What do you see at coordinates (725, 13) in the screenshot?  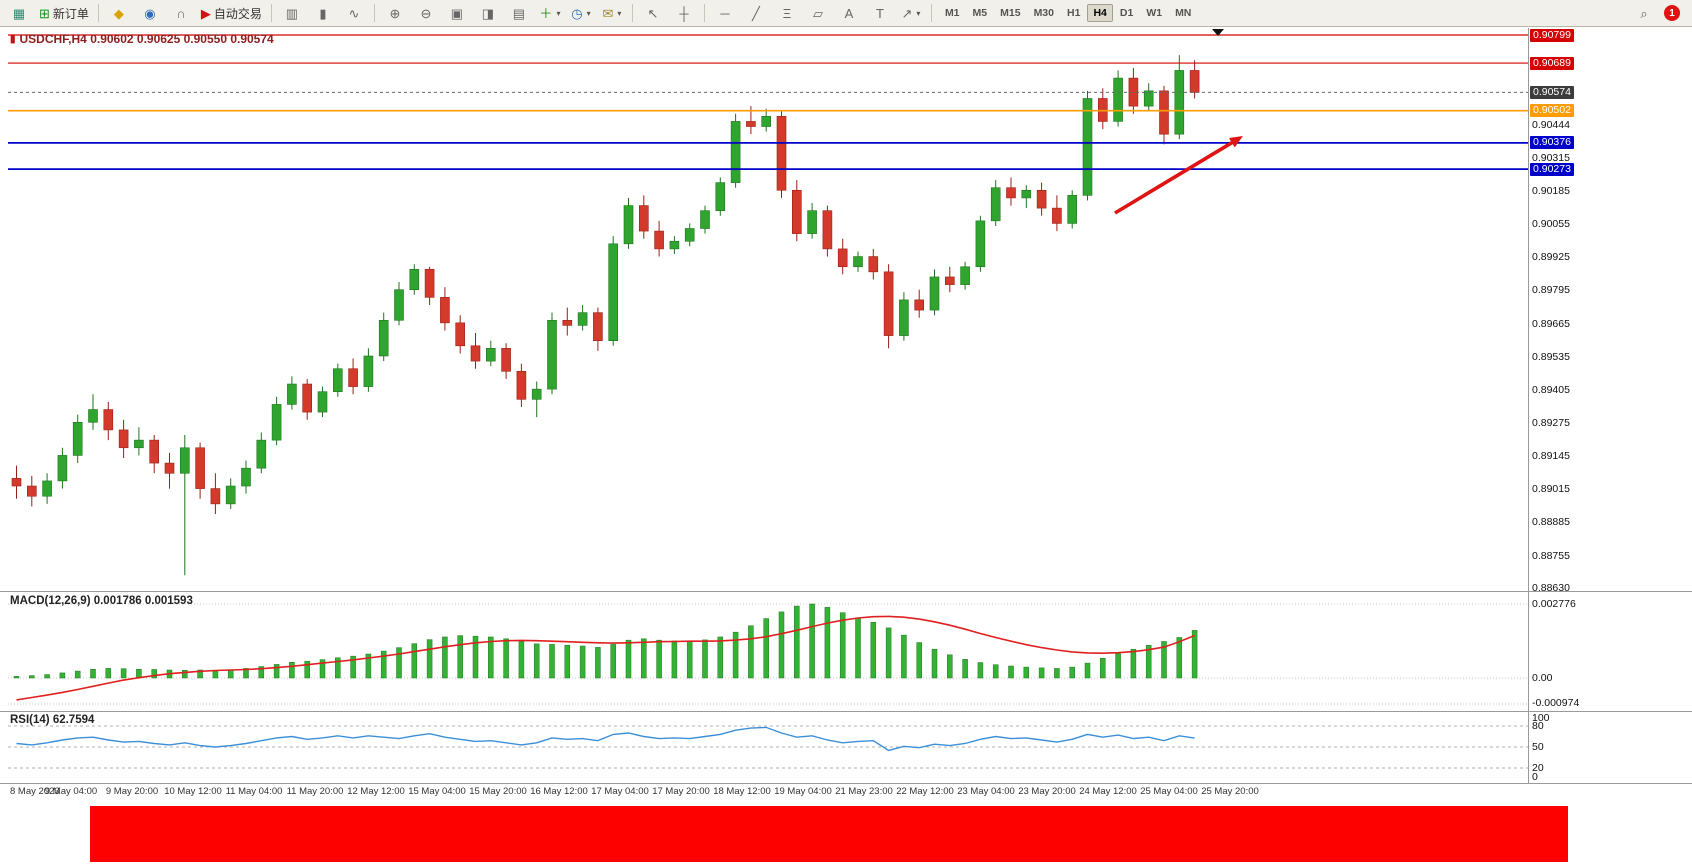 I see `horizontal-line-tool-button: ─` at bounding box center [725, 13].